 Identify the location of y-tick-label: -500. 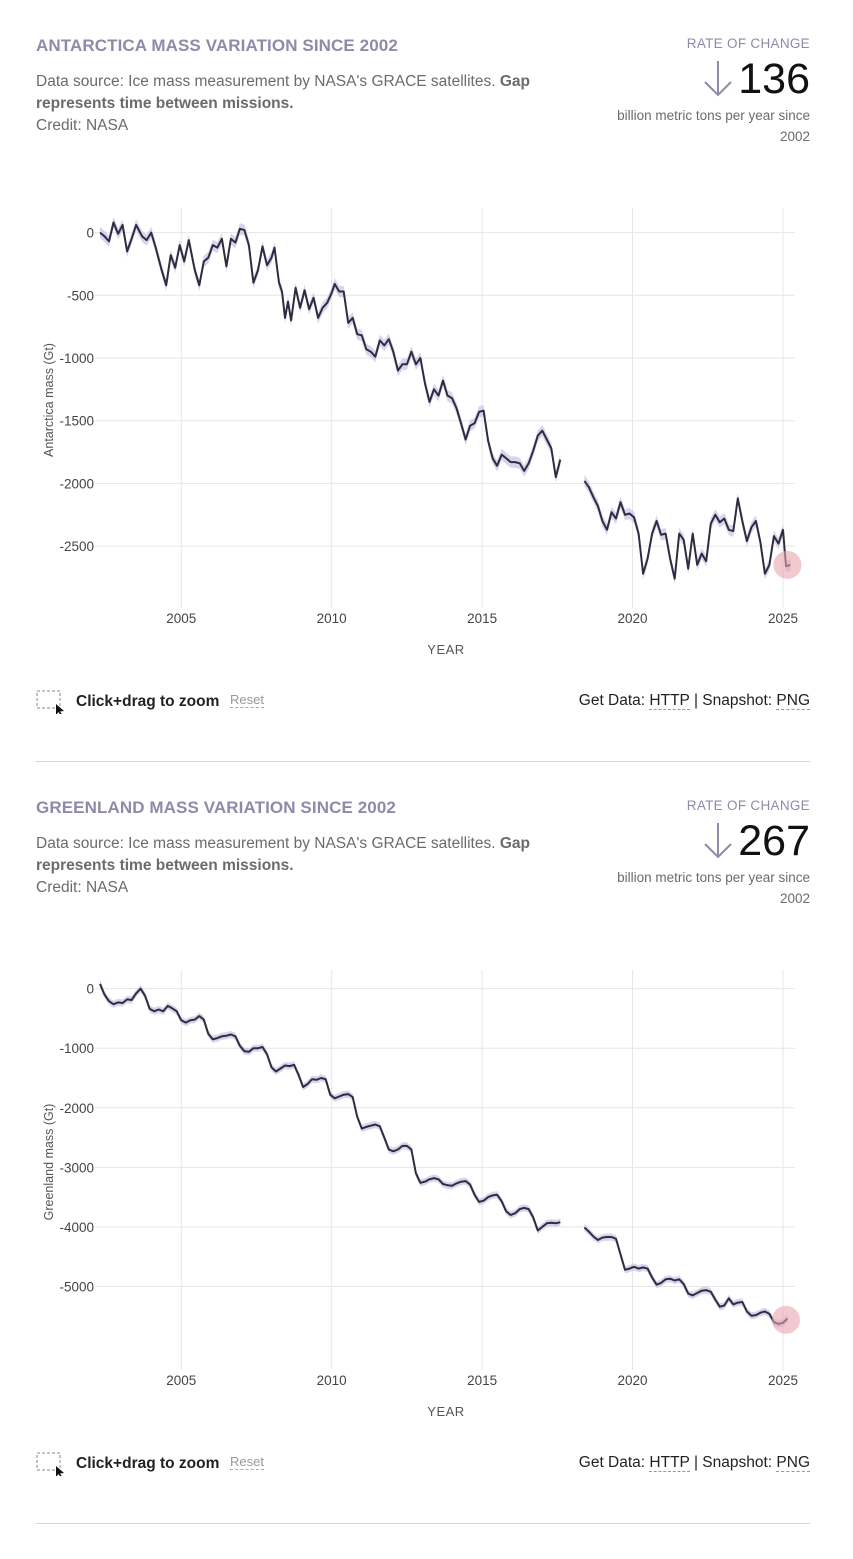
(80, 295).